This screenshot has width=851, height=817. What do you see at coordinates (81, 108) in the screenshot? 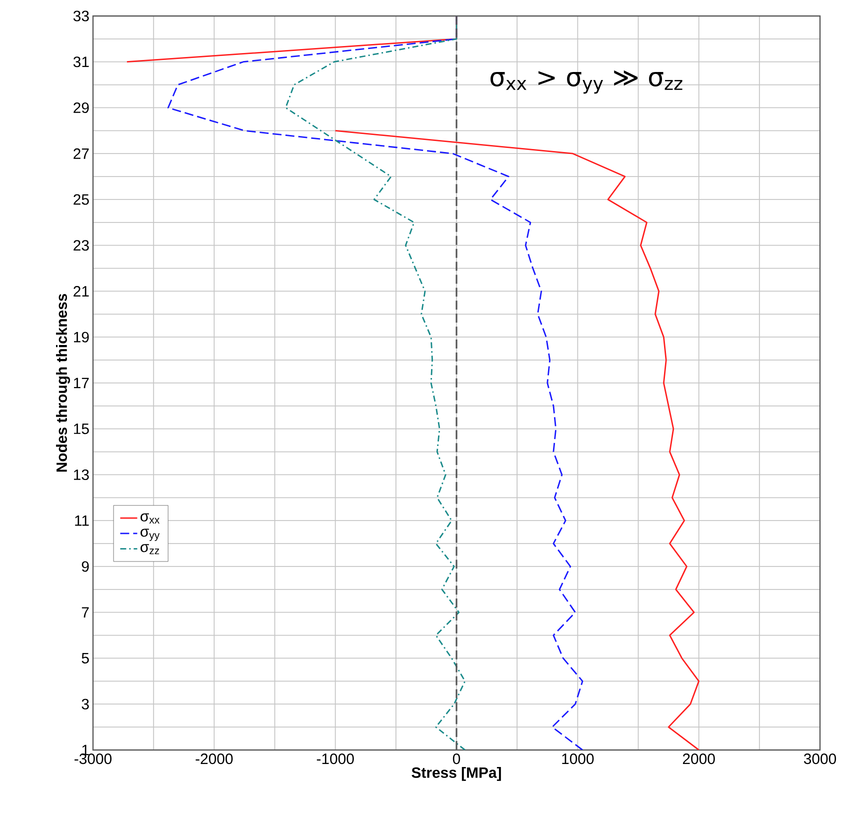
I see `y-tick-label: 29` at bounding box center [81, 108].